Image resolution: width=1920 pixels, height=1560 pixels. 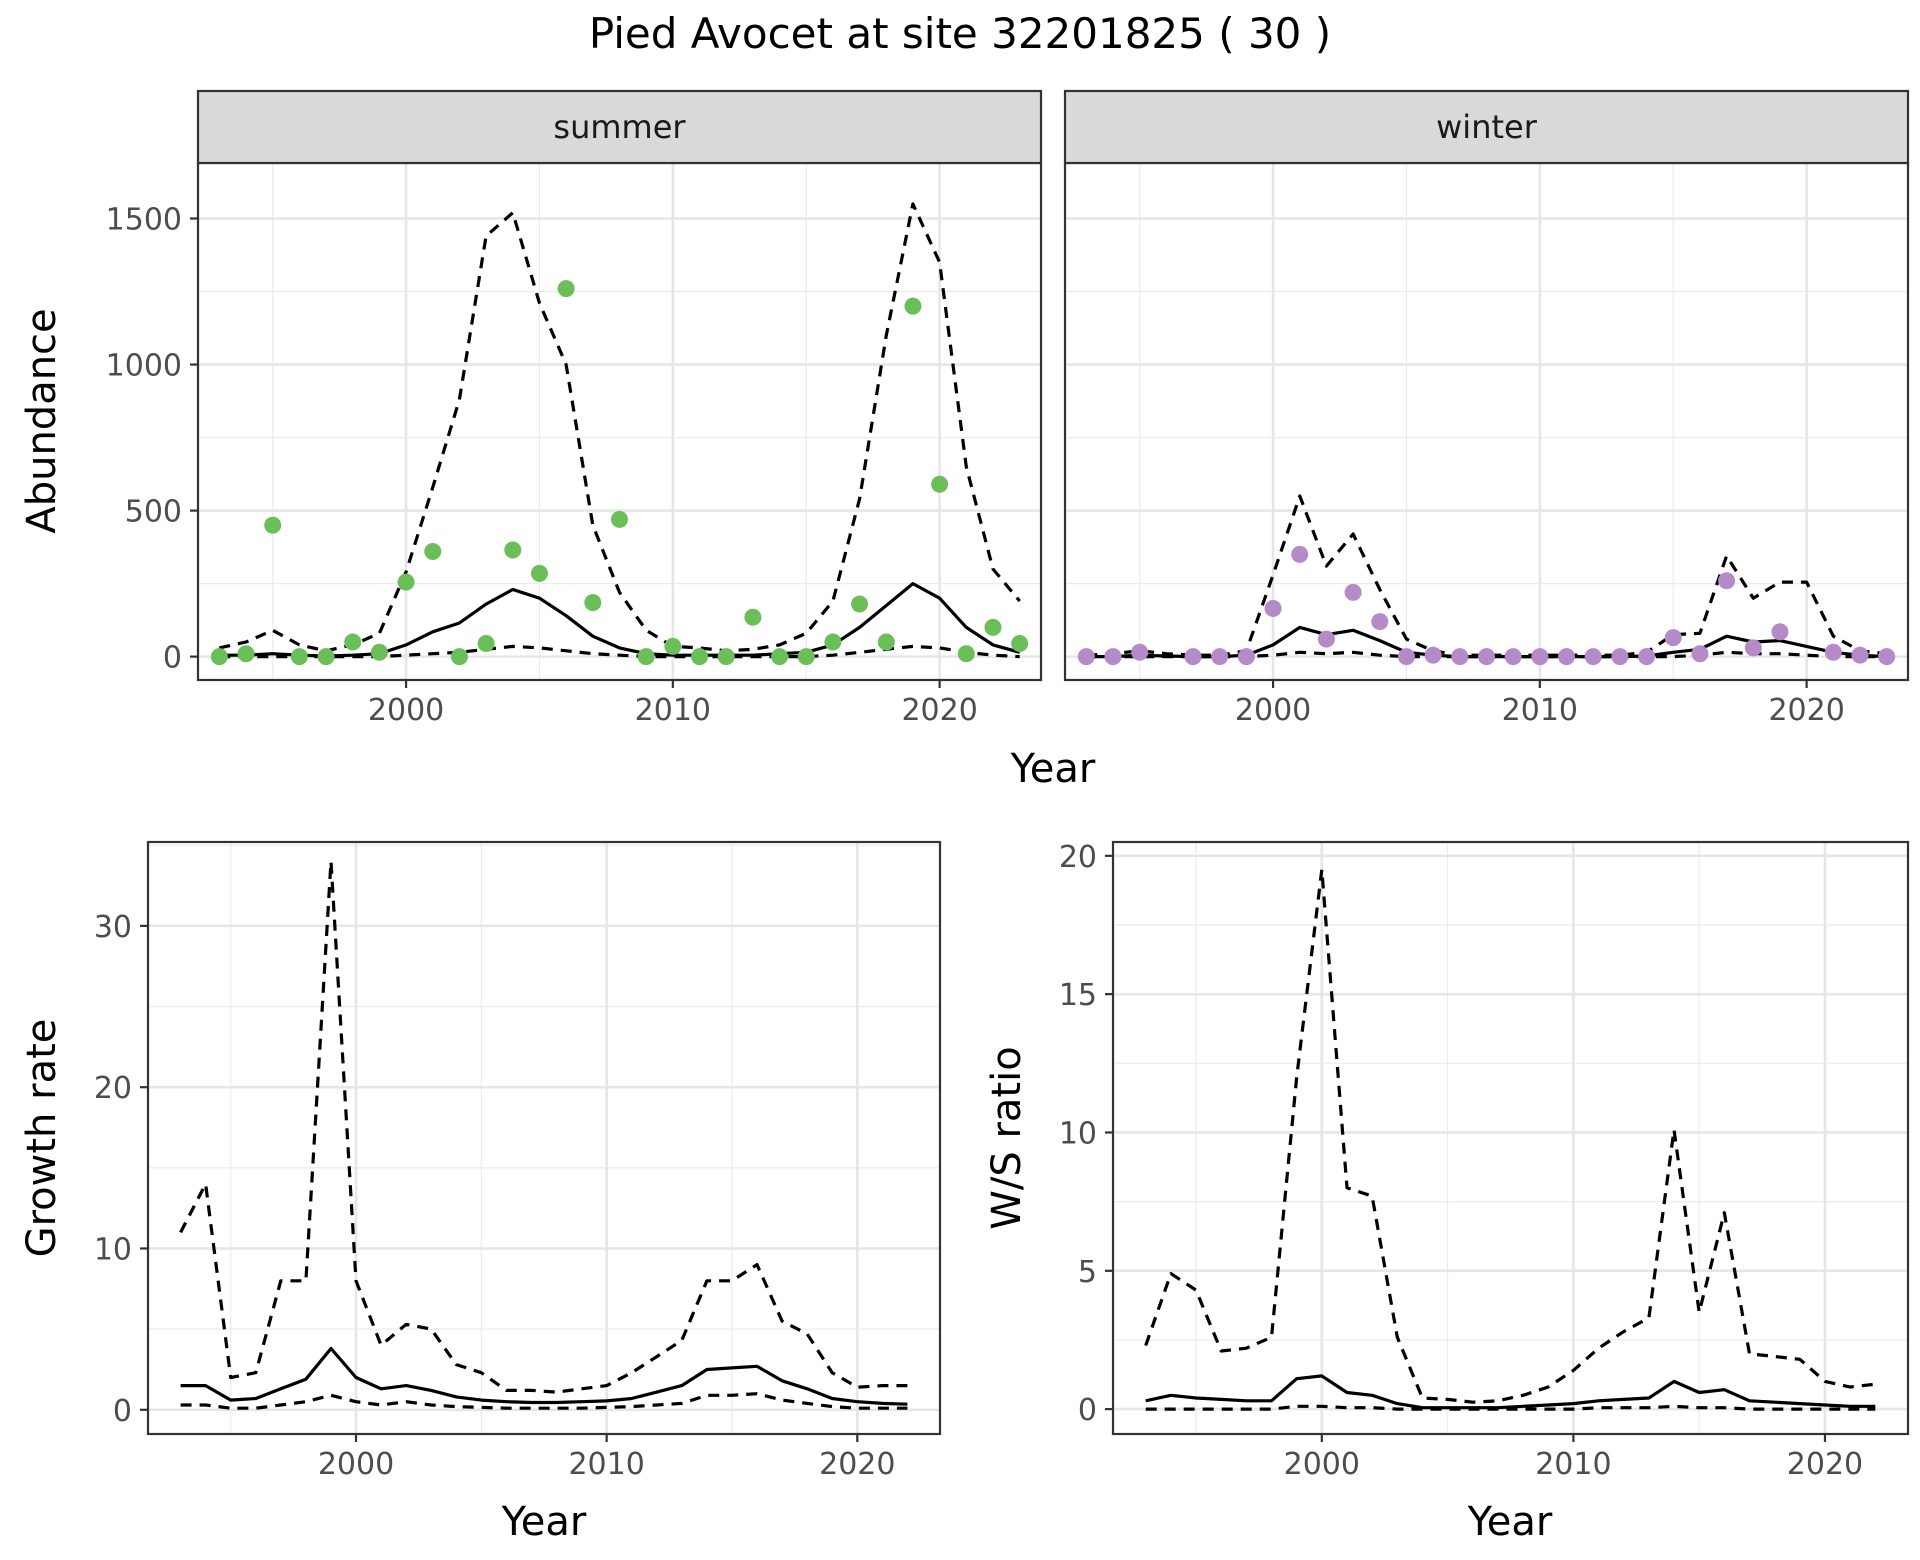 I want to click on growth-x-tick-label: 2010, so click(x=606, y=1464).